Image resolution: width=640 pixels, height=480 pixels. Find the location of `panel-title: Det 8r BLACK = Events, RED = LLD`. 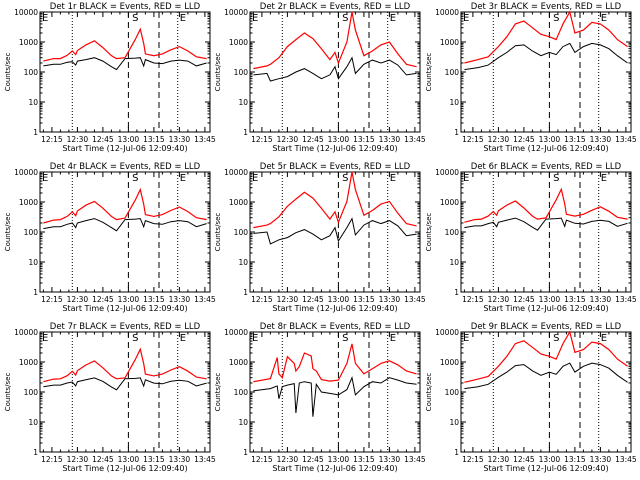

panel-title: Det 8r BLACK = Events, RED = LLD is located at coordinates (335, 327).